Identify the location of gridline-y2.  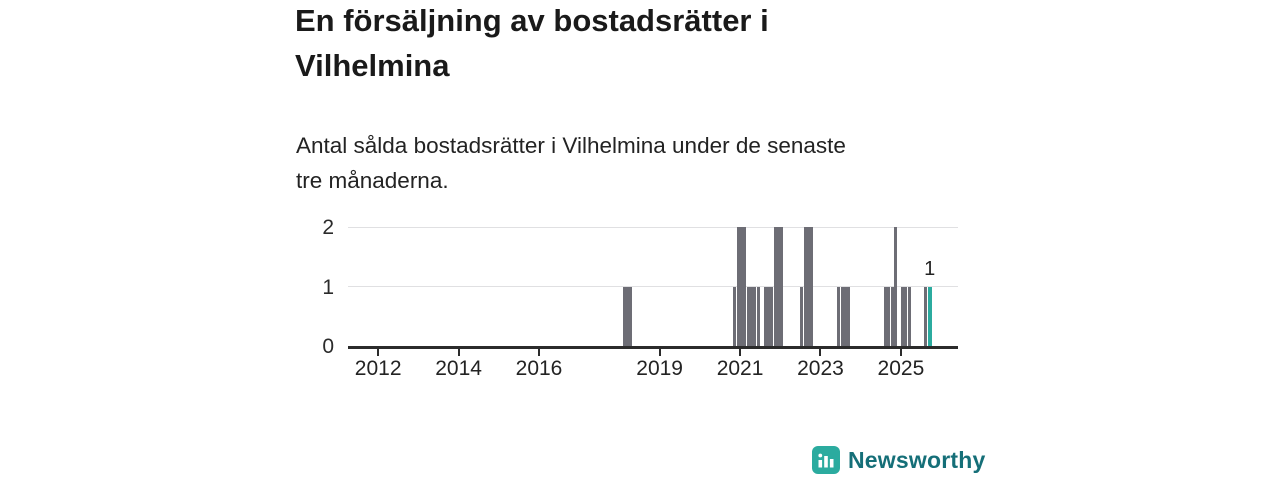
(653, 227).